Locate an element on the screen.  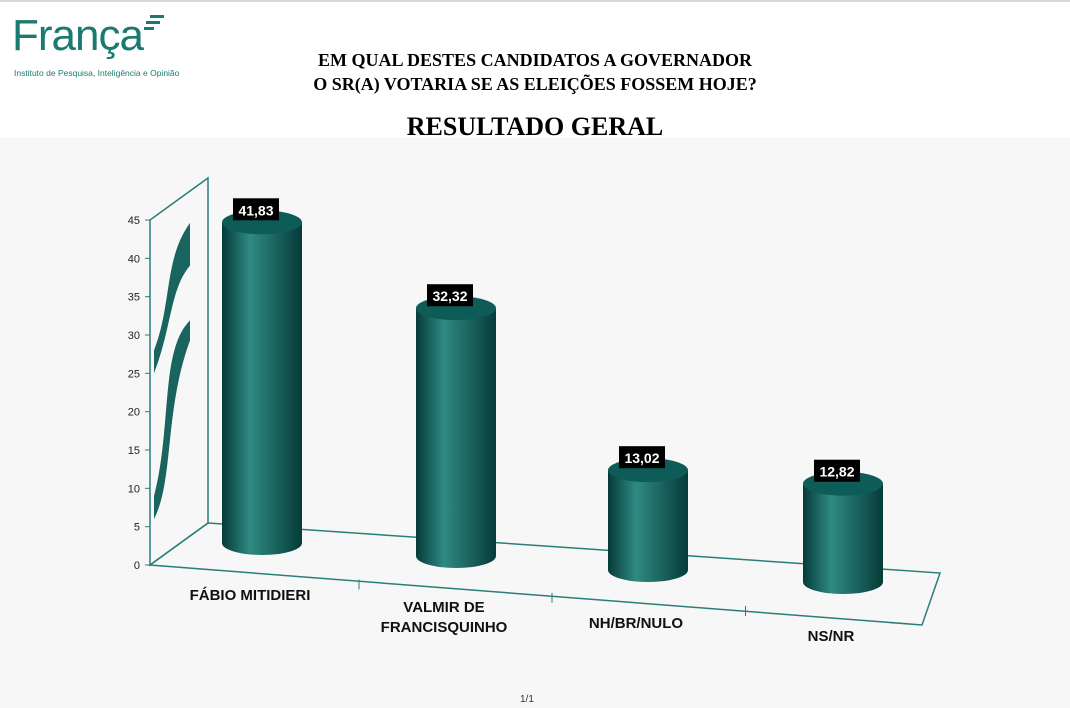
y-tick-label: 15 is located at coordinates (134, 451).